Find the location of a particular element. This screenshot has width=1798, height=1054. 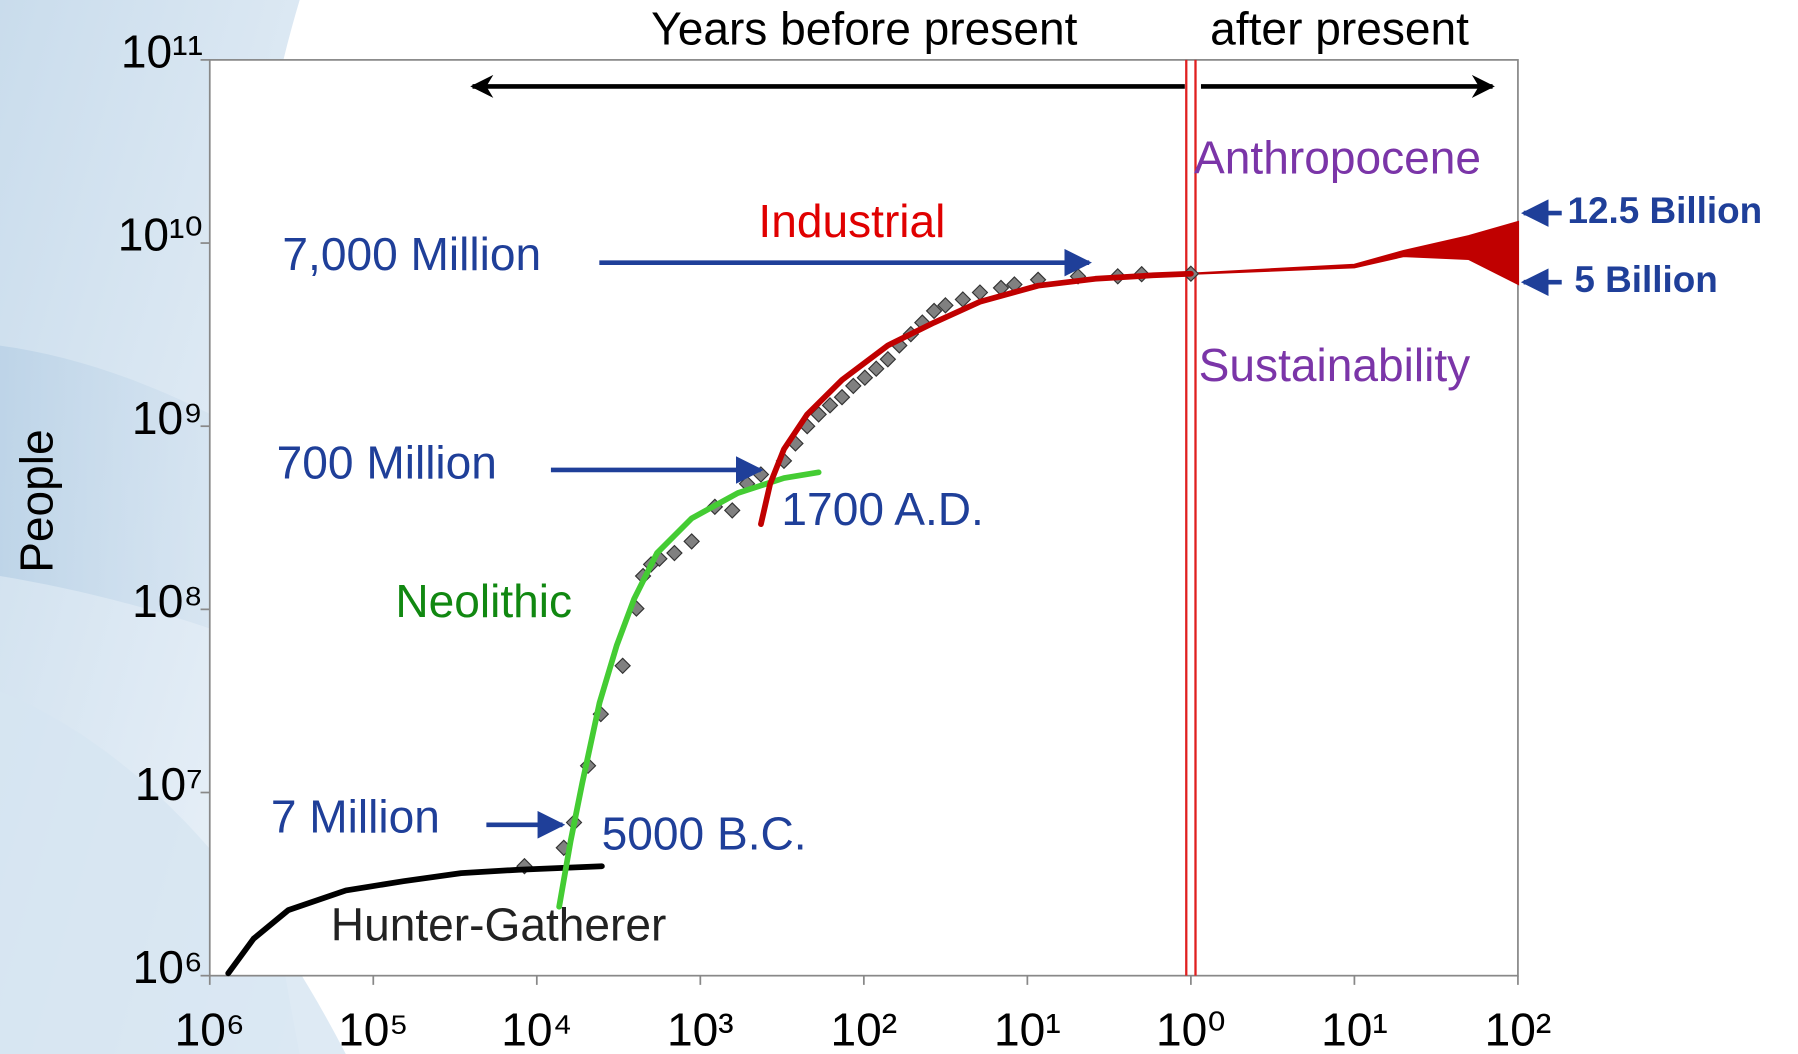

series-label: Neolithic is located at coordinates (483, 601).